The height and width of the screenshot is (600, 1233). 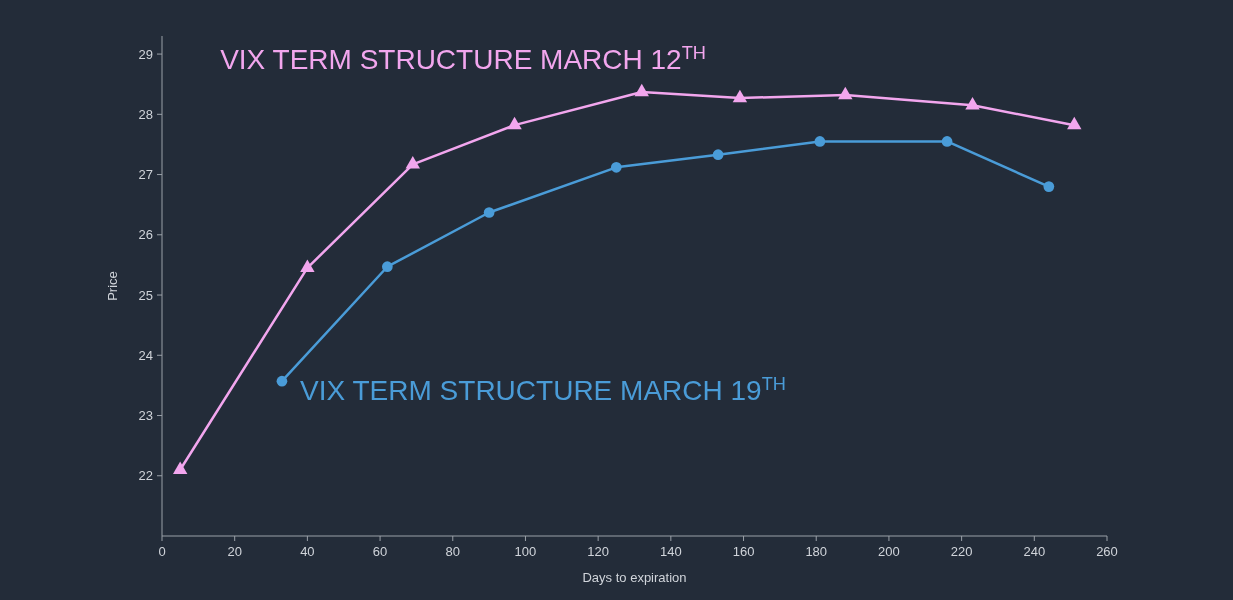 What do you see at coordinates (463, 59) in the screenshot?
I see `series-label: VIX TERM STRUCTURE MARCH 12$^{TH}$` at bounding box center [463, 59].